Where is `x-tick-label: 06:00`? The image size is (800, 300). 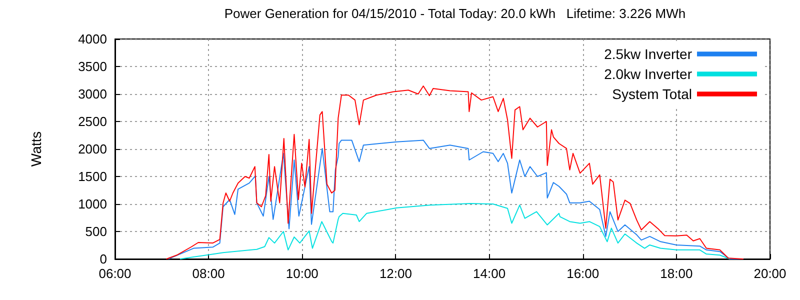 x-tick-label: 06:00 is located at coordinates (115, 273).